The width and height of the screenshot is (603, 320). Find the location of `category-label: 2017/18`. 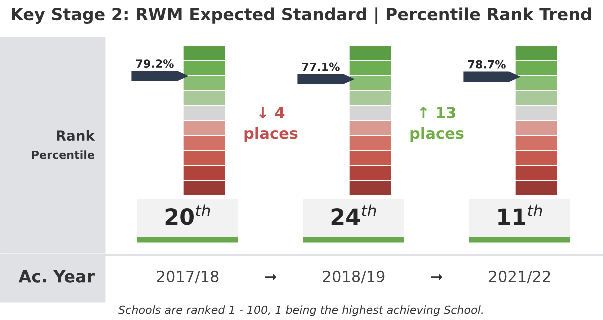

category-label: 2017/18 is located at coordinates (188, 277).